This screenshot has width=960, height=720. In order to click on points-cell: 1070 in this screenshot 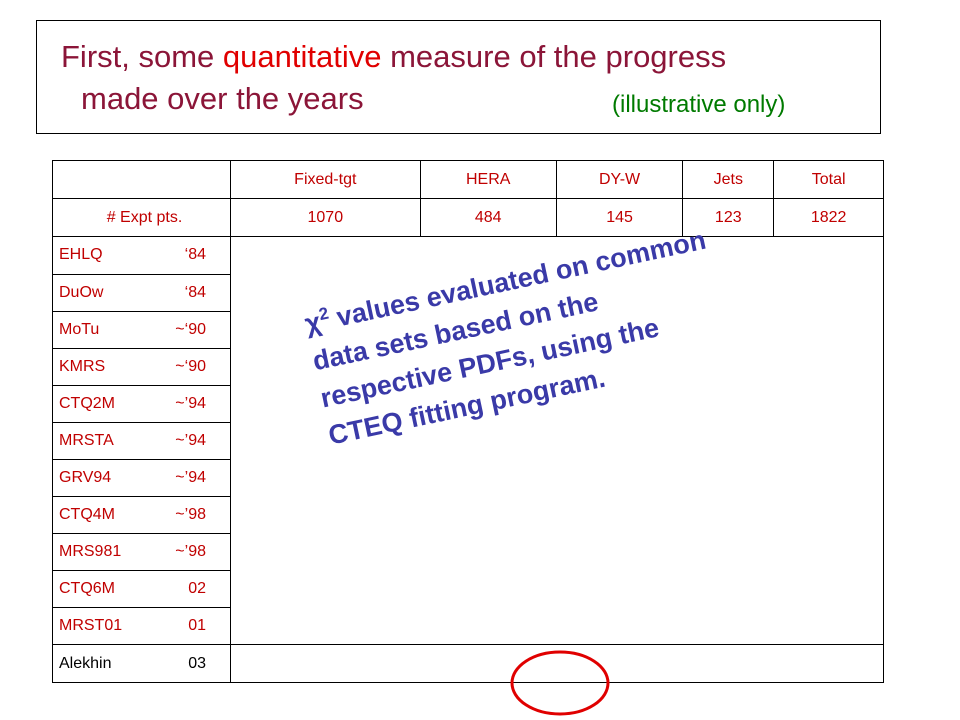, I will do `click(325, 217)`.